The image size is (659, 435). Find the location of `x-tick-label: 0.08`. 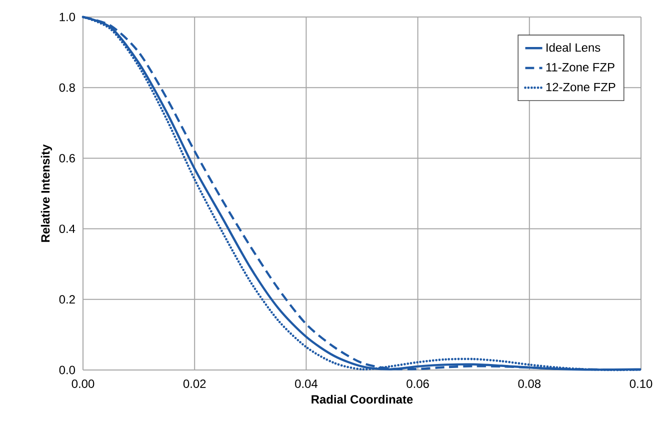

x-tick-label: 0.08 is located at coordinates (529, 384).